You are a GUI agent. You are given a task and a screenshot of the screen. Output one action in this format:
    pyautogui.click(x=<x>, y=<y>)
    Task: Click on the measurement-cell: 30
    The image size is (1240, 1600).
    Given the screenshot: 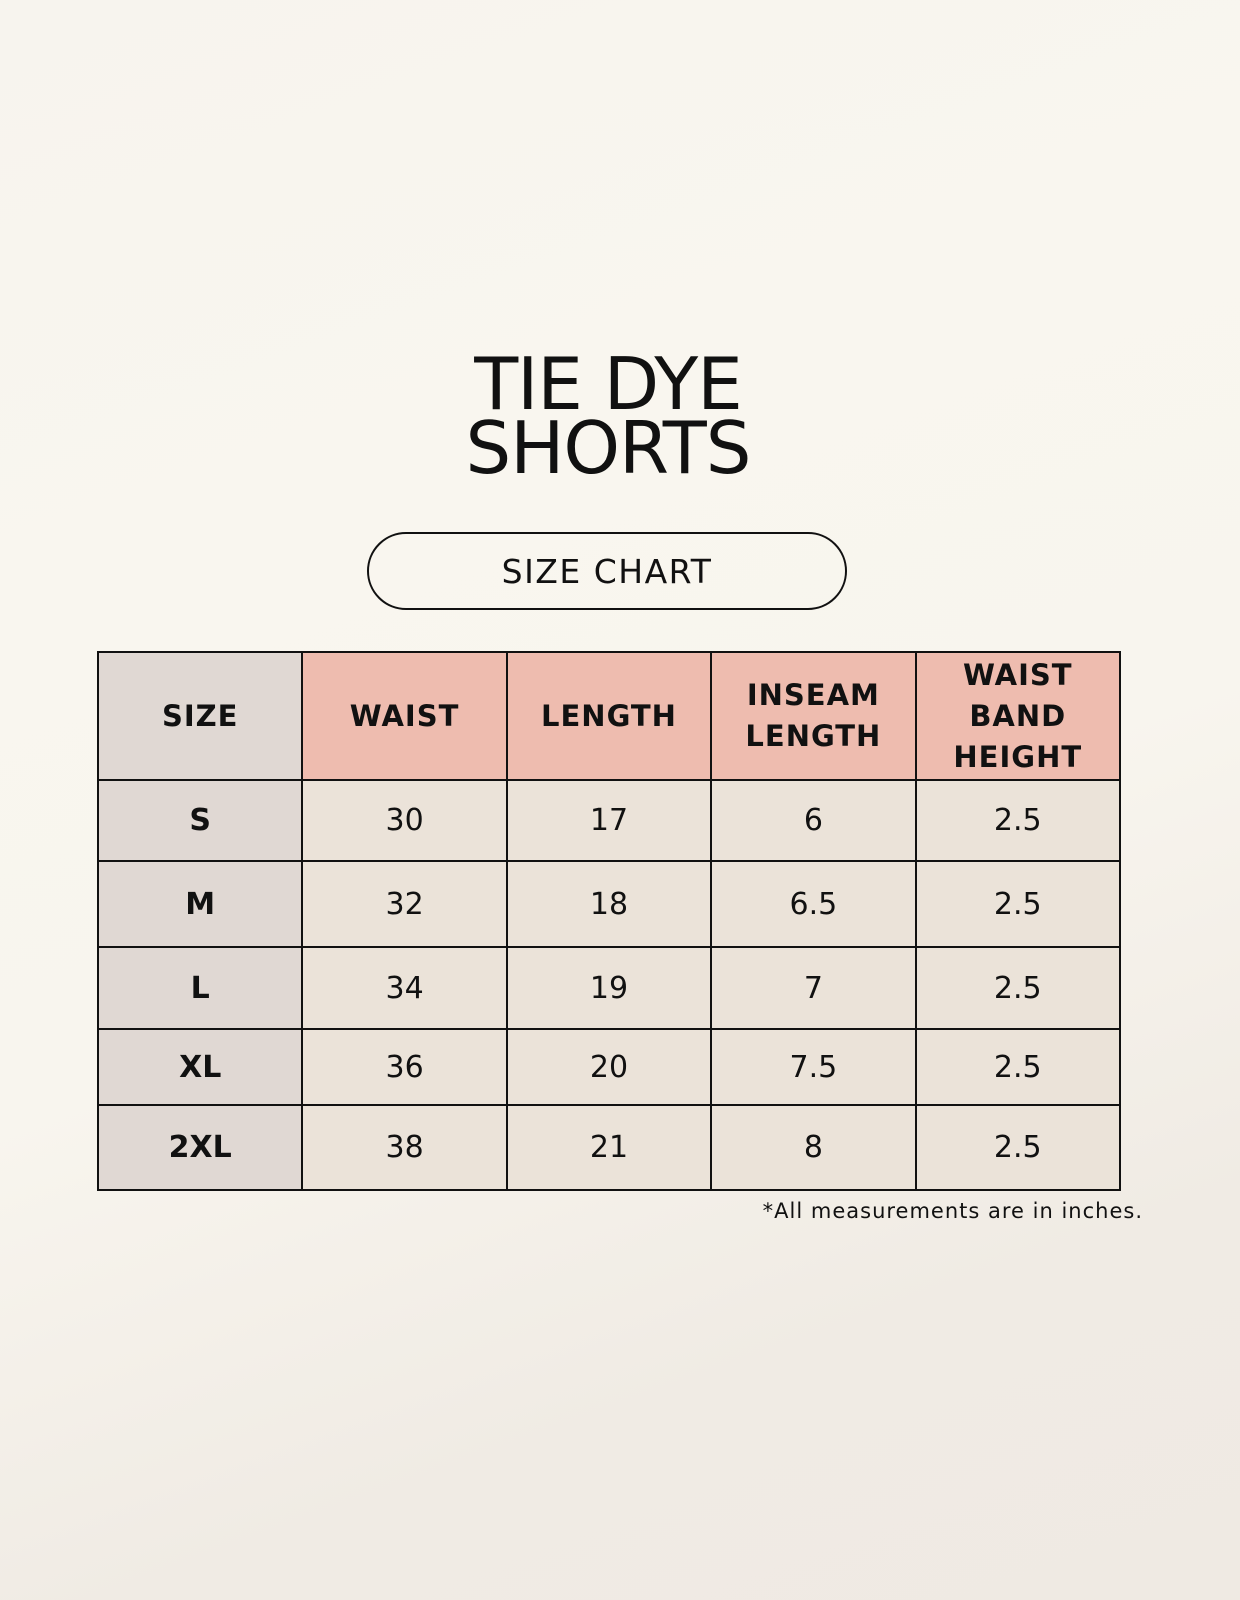 What is the action you would take?
    pyautogui.click(x=404, y=820)
    